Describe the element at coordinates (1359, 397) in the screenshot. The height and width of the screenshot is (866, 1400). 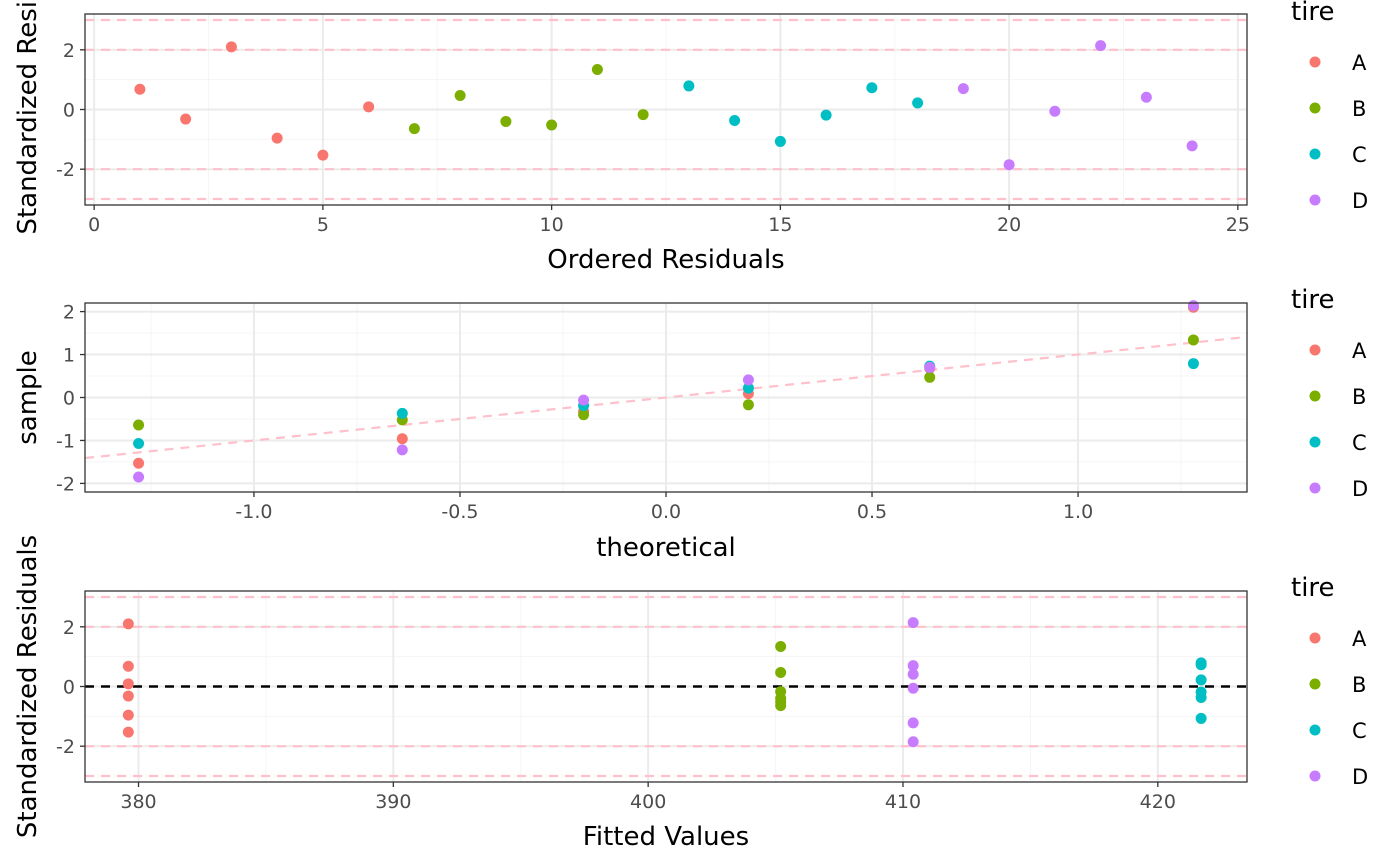
I see `legend-label-B: B` at that location.